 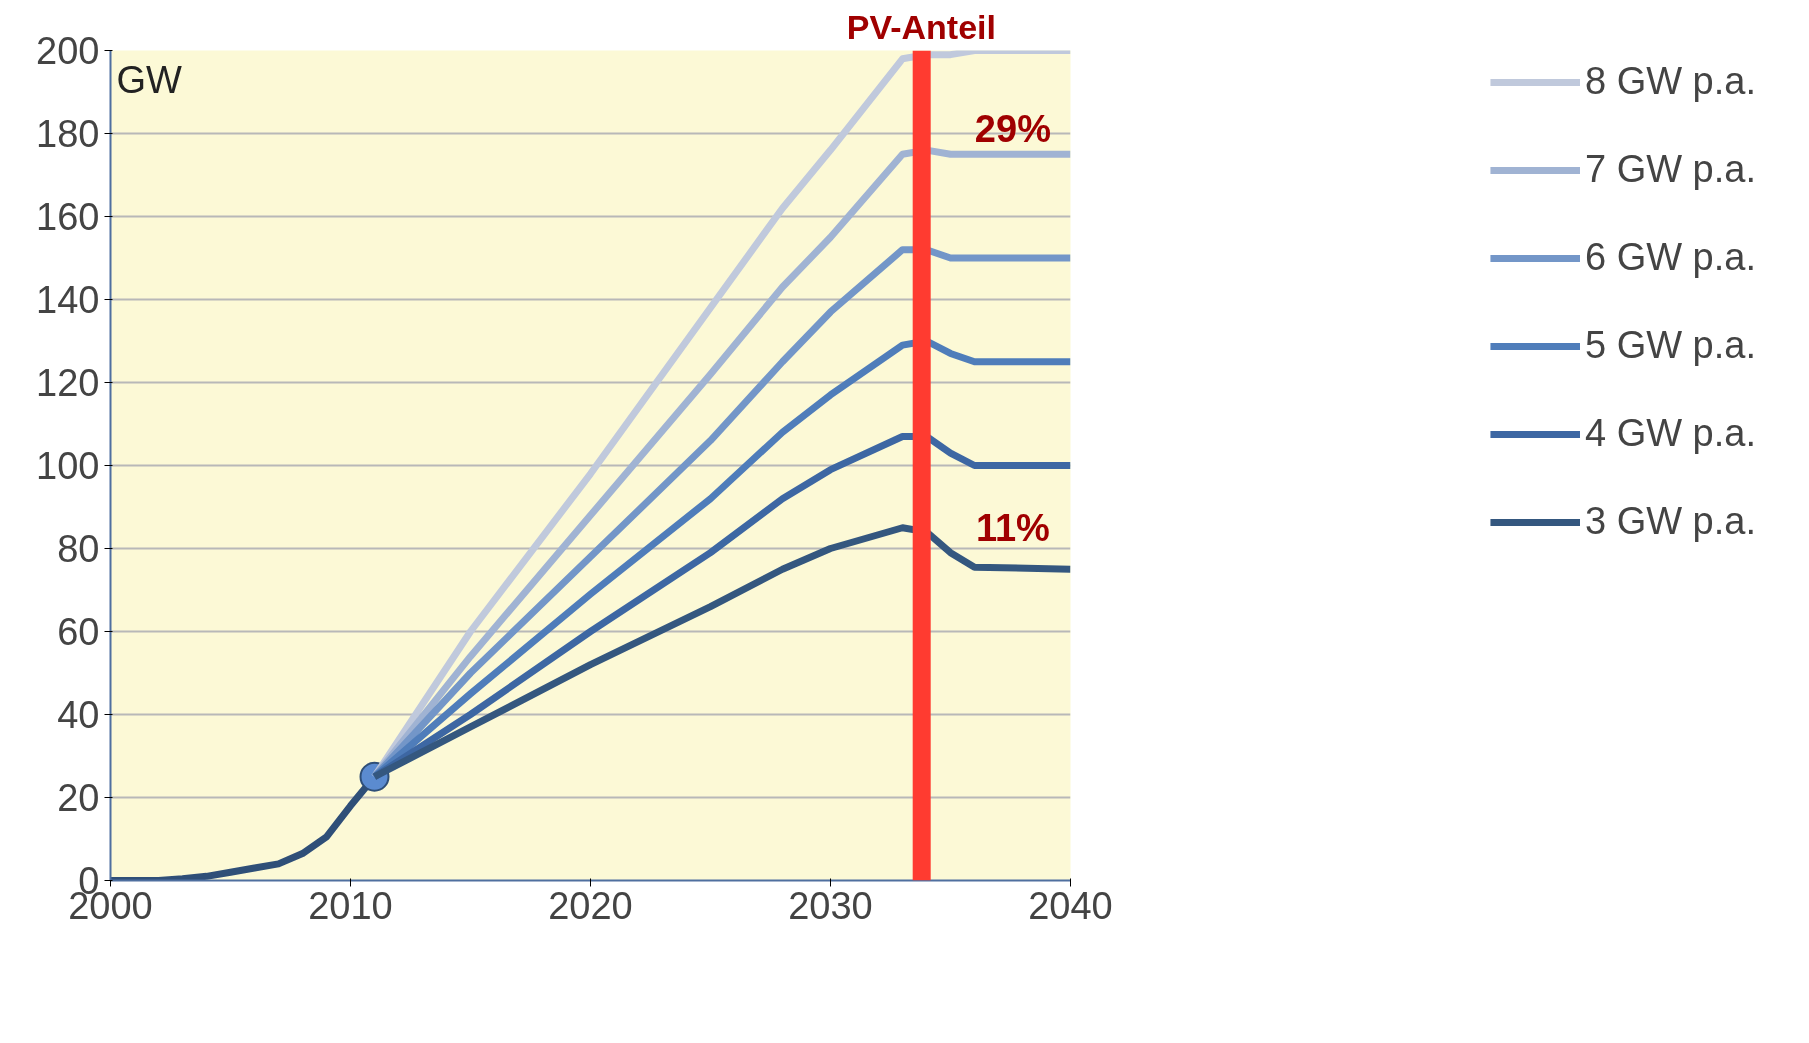 What do you see at coordinates (1012, 527) in the screenshot?
I see `annotation: 11%` at bounding box center [1012, 527].